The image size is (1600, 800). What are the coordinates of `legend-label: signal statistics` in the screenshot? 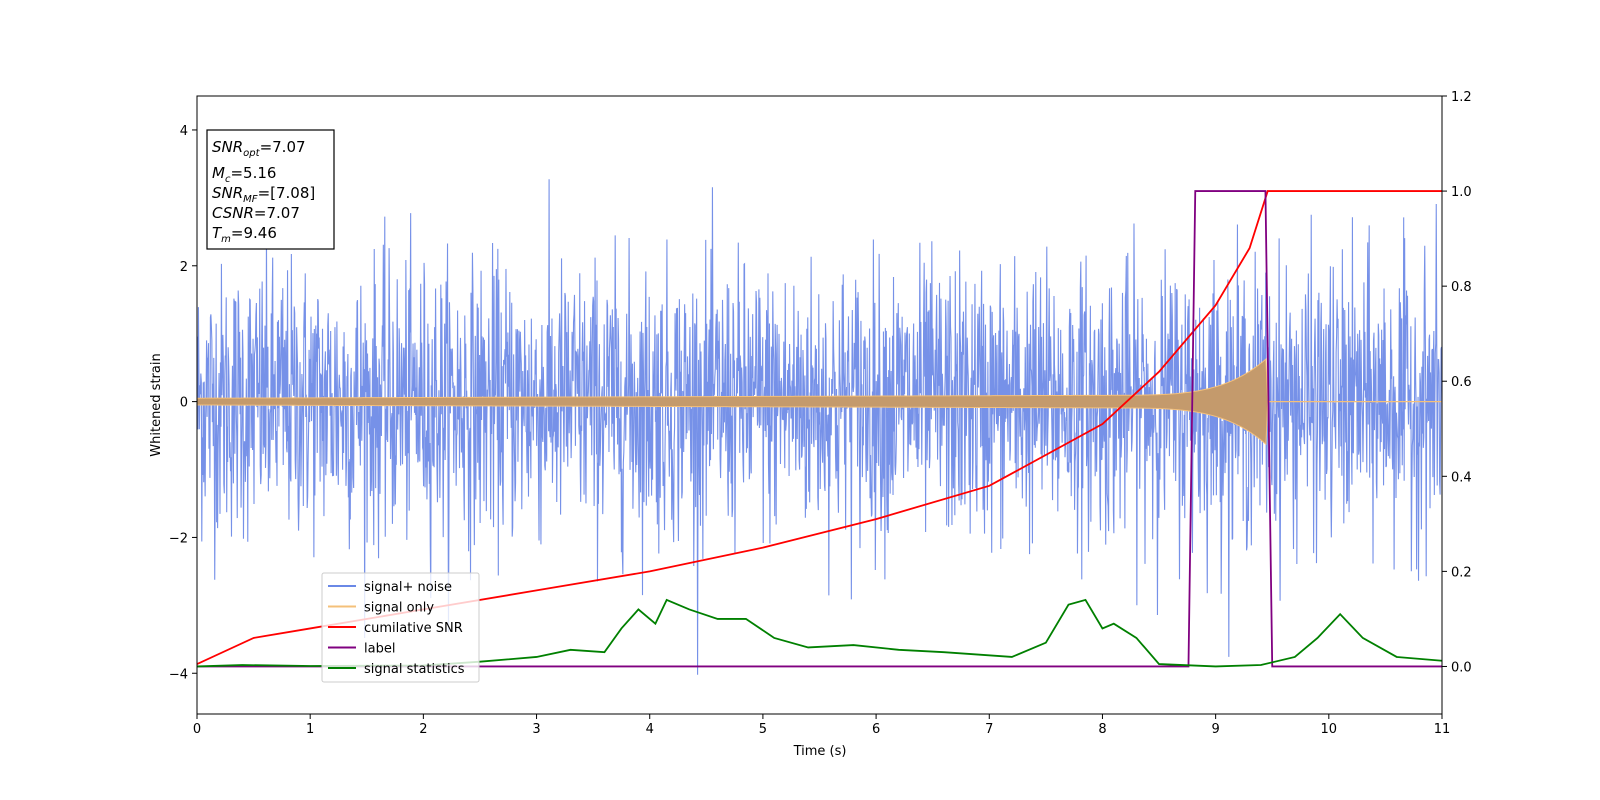 It's located at (414, 669).